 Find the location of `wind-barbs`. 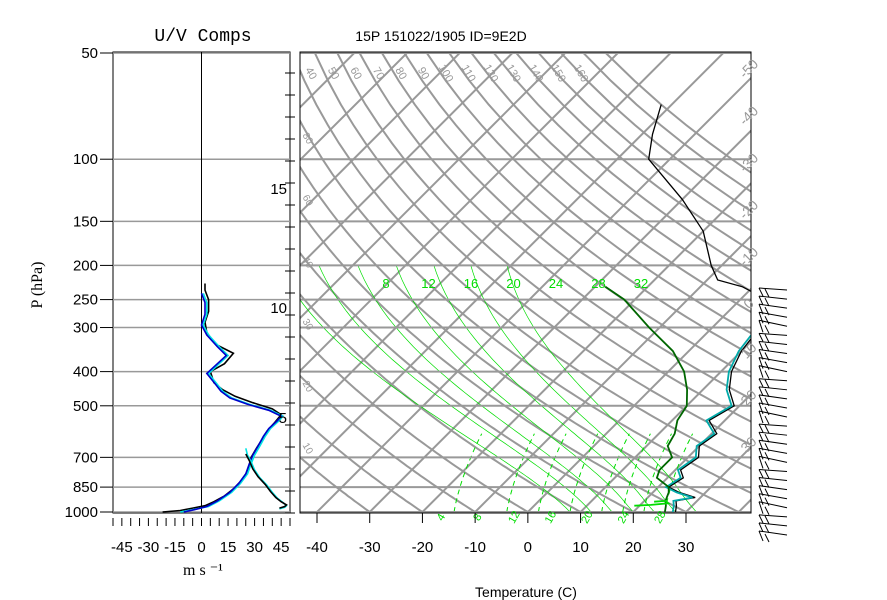

wind-barbs is located at coordinates (773, 415).